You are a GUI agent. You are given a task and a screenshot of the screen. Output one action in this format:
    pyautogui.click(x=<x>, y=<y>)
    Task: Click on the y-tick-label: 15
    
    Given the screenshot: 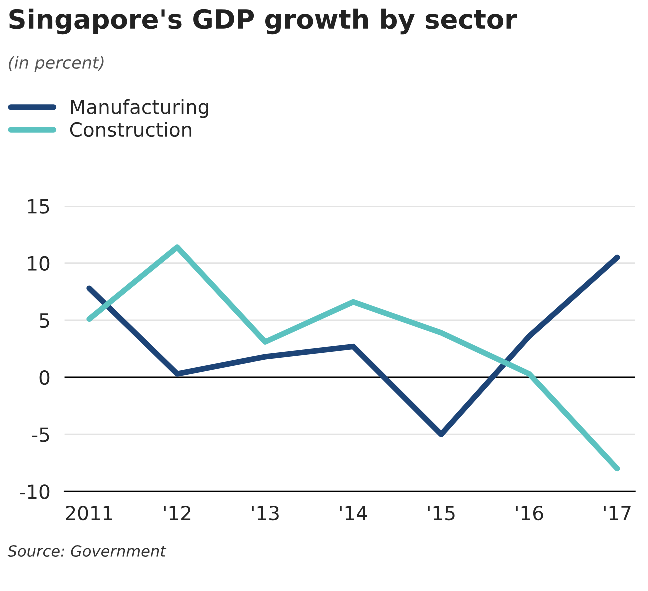 What is the action you would take?
    pyautogui.click(x=39, y=206)
    